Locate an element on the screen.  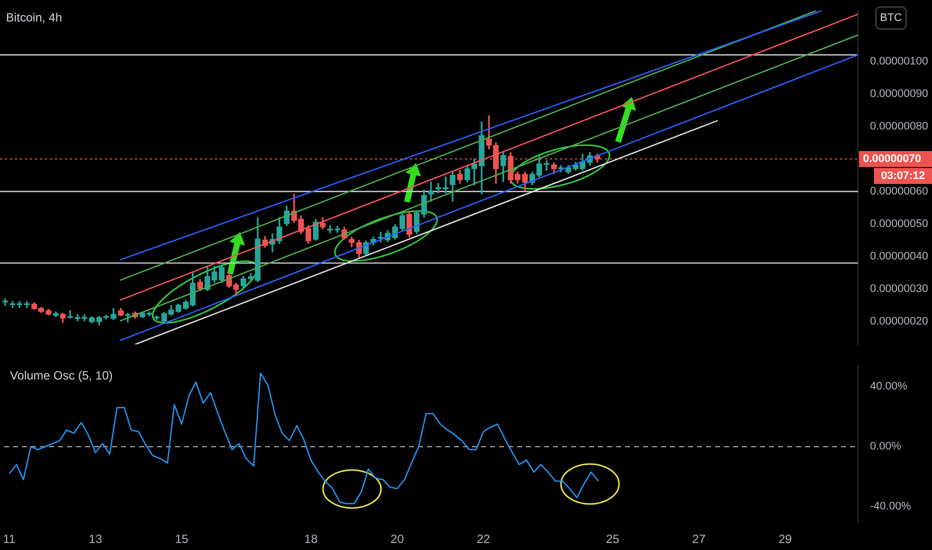
y-tick-label: 0.00000040 is located at coordinates (899, 256).